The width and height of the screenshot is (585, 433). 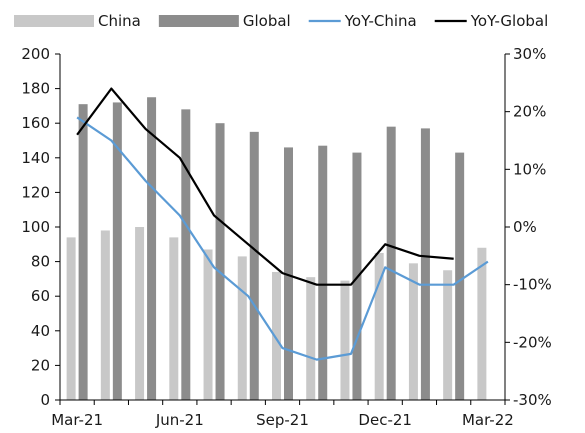 What do you see at coordinates (282, 420) in the screenshot?
I see `x-tick-label: Sep-21` at bounding box center [282, 420].